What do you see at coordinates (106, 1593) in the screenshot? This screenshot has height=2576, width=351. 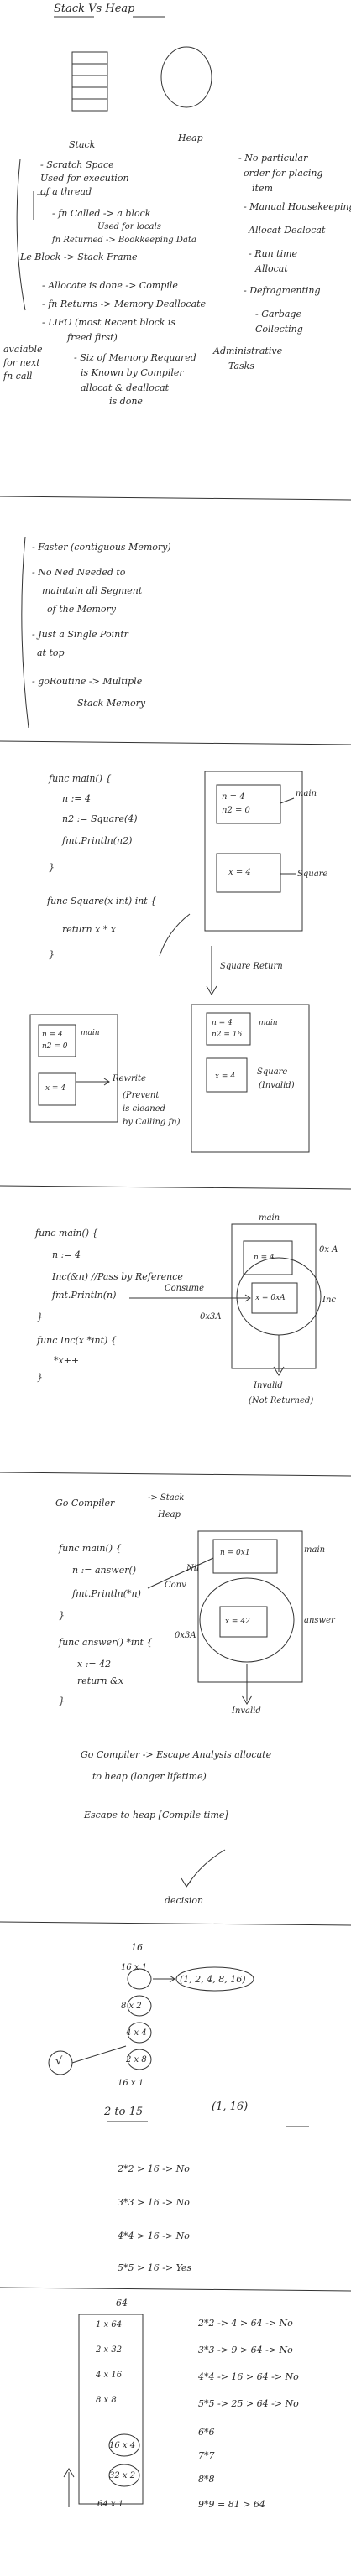 I see `code-line: fmt.Println(*n)` at bounding box center [106, 1593].